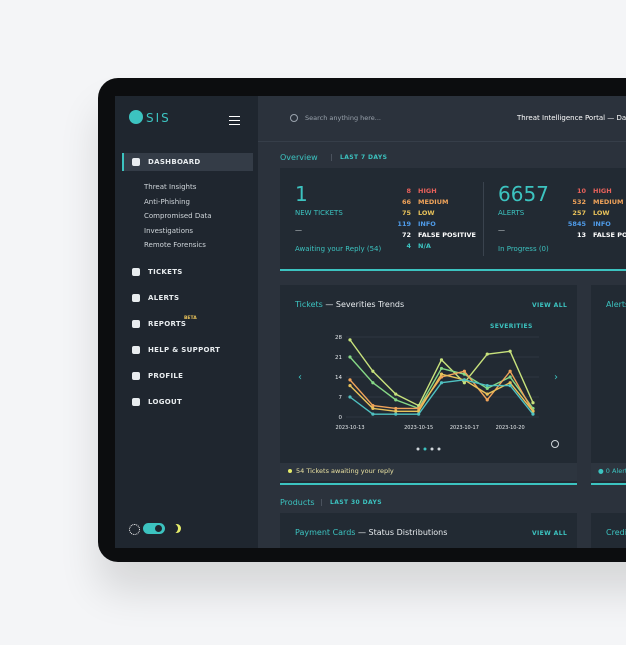 The width and height of the screenshot is (626, 645). What do you see at coordinates (341, 418) in the screenshot?
I see `y-tick-label: 0` at bounding box center [341, 418].